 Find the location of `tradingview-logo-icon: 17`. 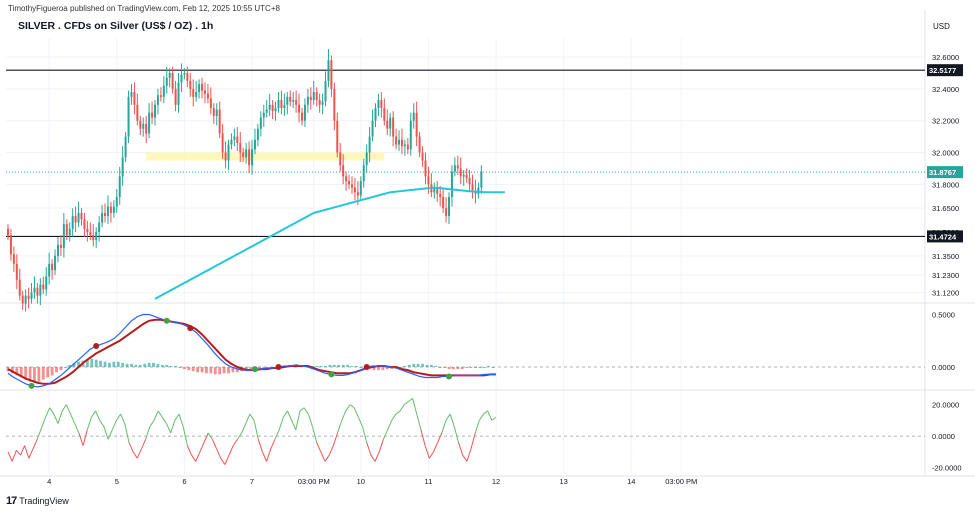

tradingview-logo-icon: 17 is located at coordinates (11, 501).